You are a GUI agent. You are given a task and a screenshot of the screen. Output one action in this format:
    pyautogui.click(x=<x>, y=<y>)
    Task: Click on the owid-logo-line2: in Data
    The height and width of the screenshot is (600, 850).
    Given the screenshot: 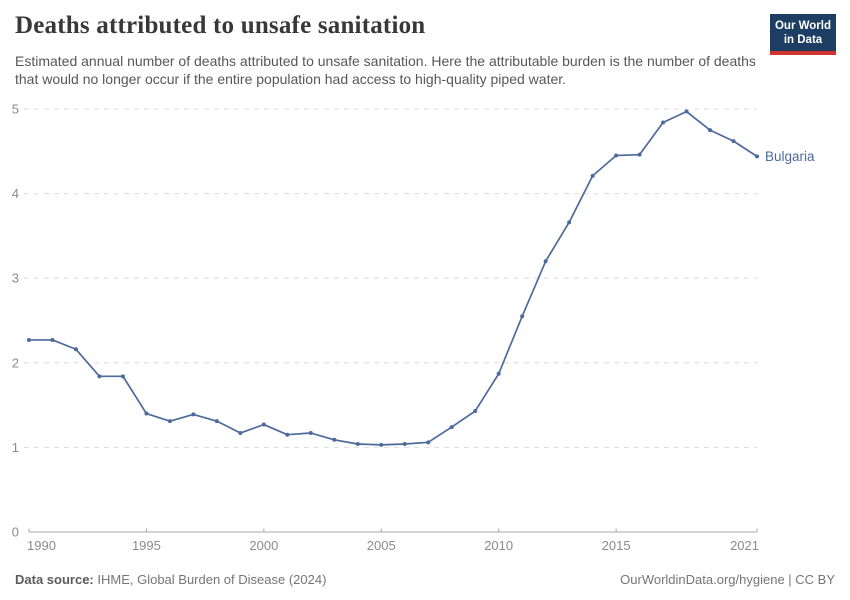 What is the action you would take?
    pyautogui.click(x=803, y=40)
    